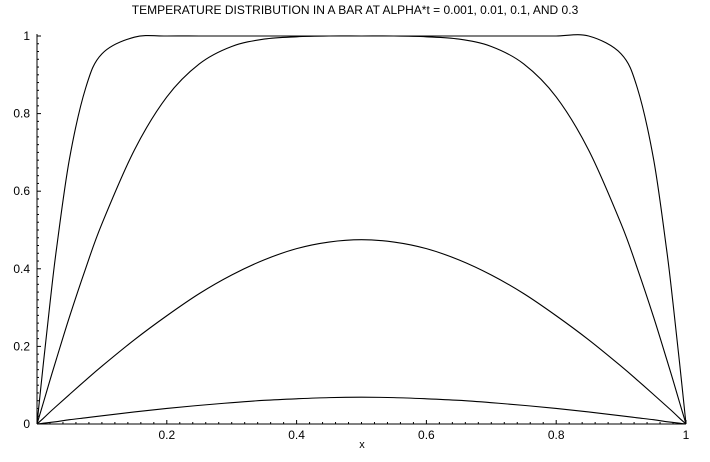 The height and width of the screenshot is (462, 710). What do you see at coordinates (26, 424) in the screenshot?
I see `y-tick-label: 0` at bounding box center [26, 424].